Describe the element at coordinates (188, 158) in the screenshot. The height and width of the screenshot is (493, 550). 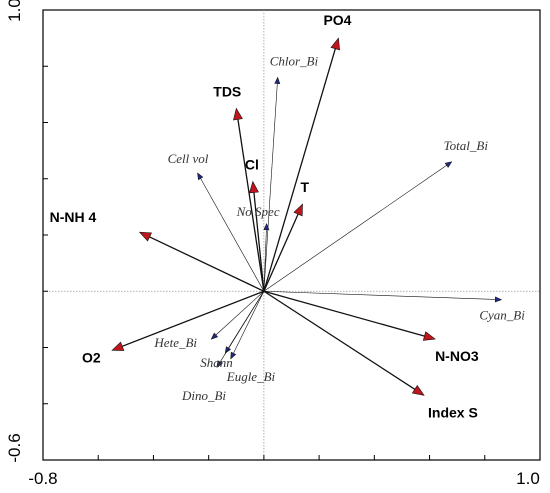
I see `species-label-cell-vol: Cell vol` at that location.